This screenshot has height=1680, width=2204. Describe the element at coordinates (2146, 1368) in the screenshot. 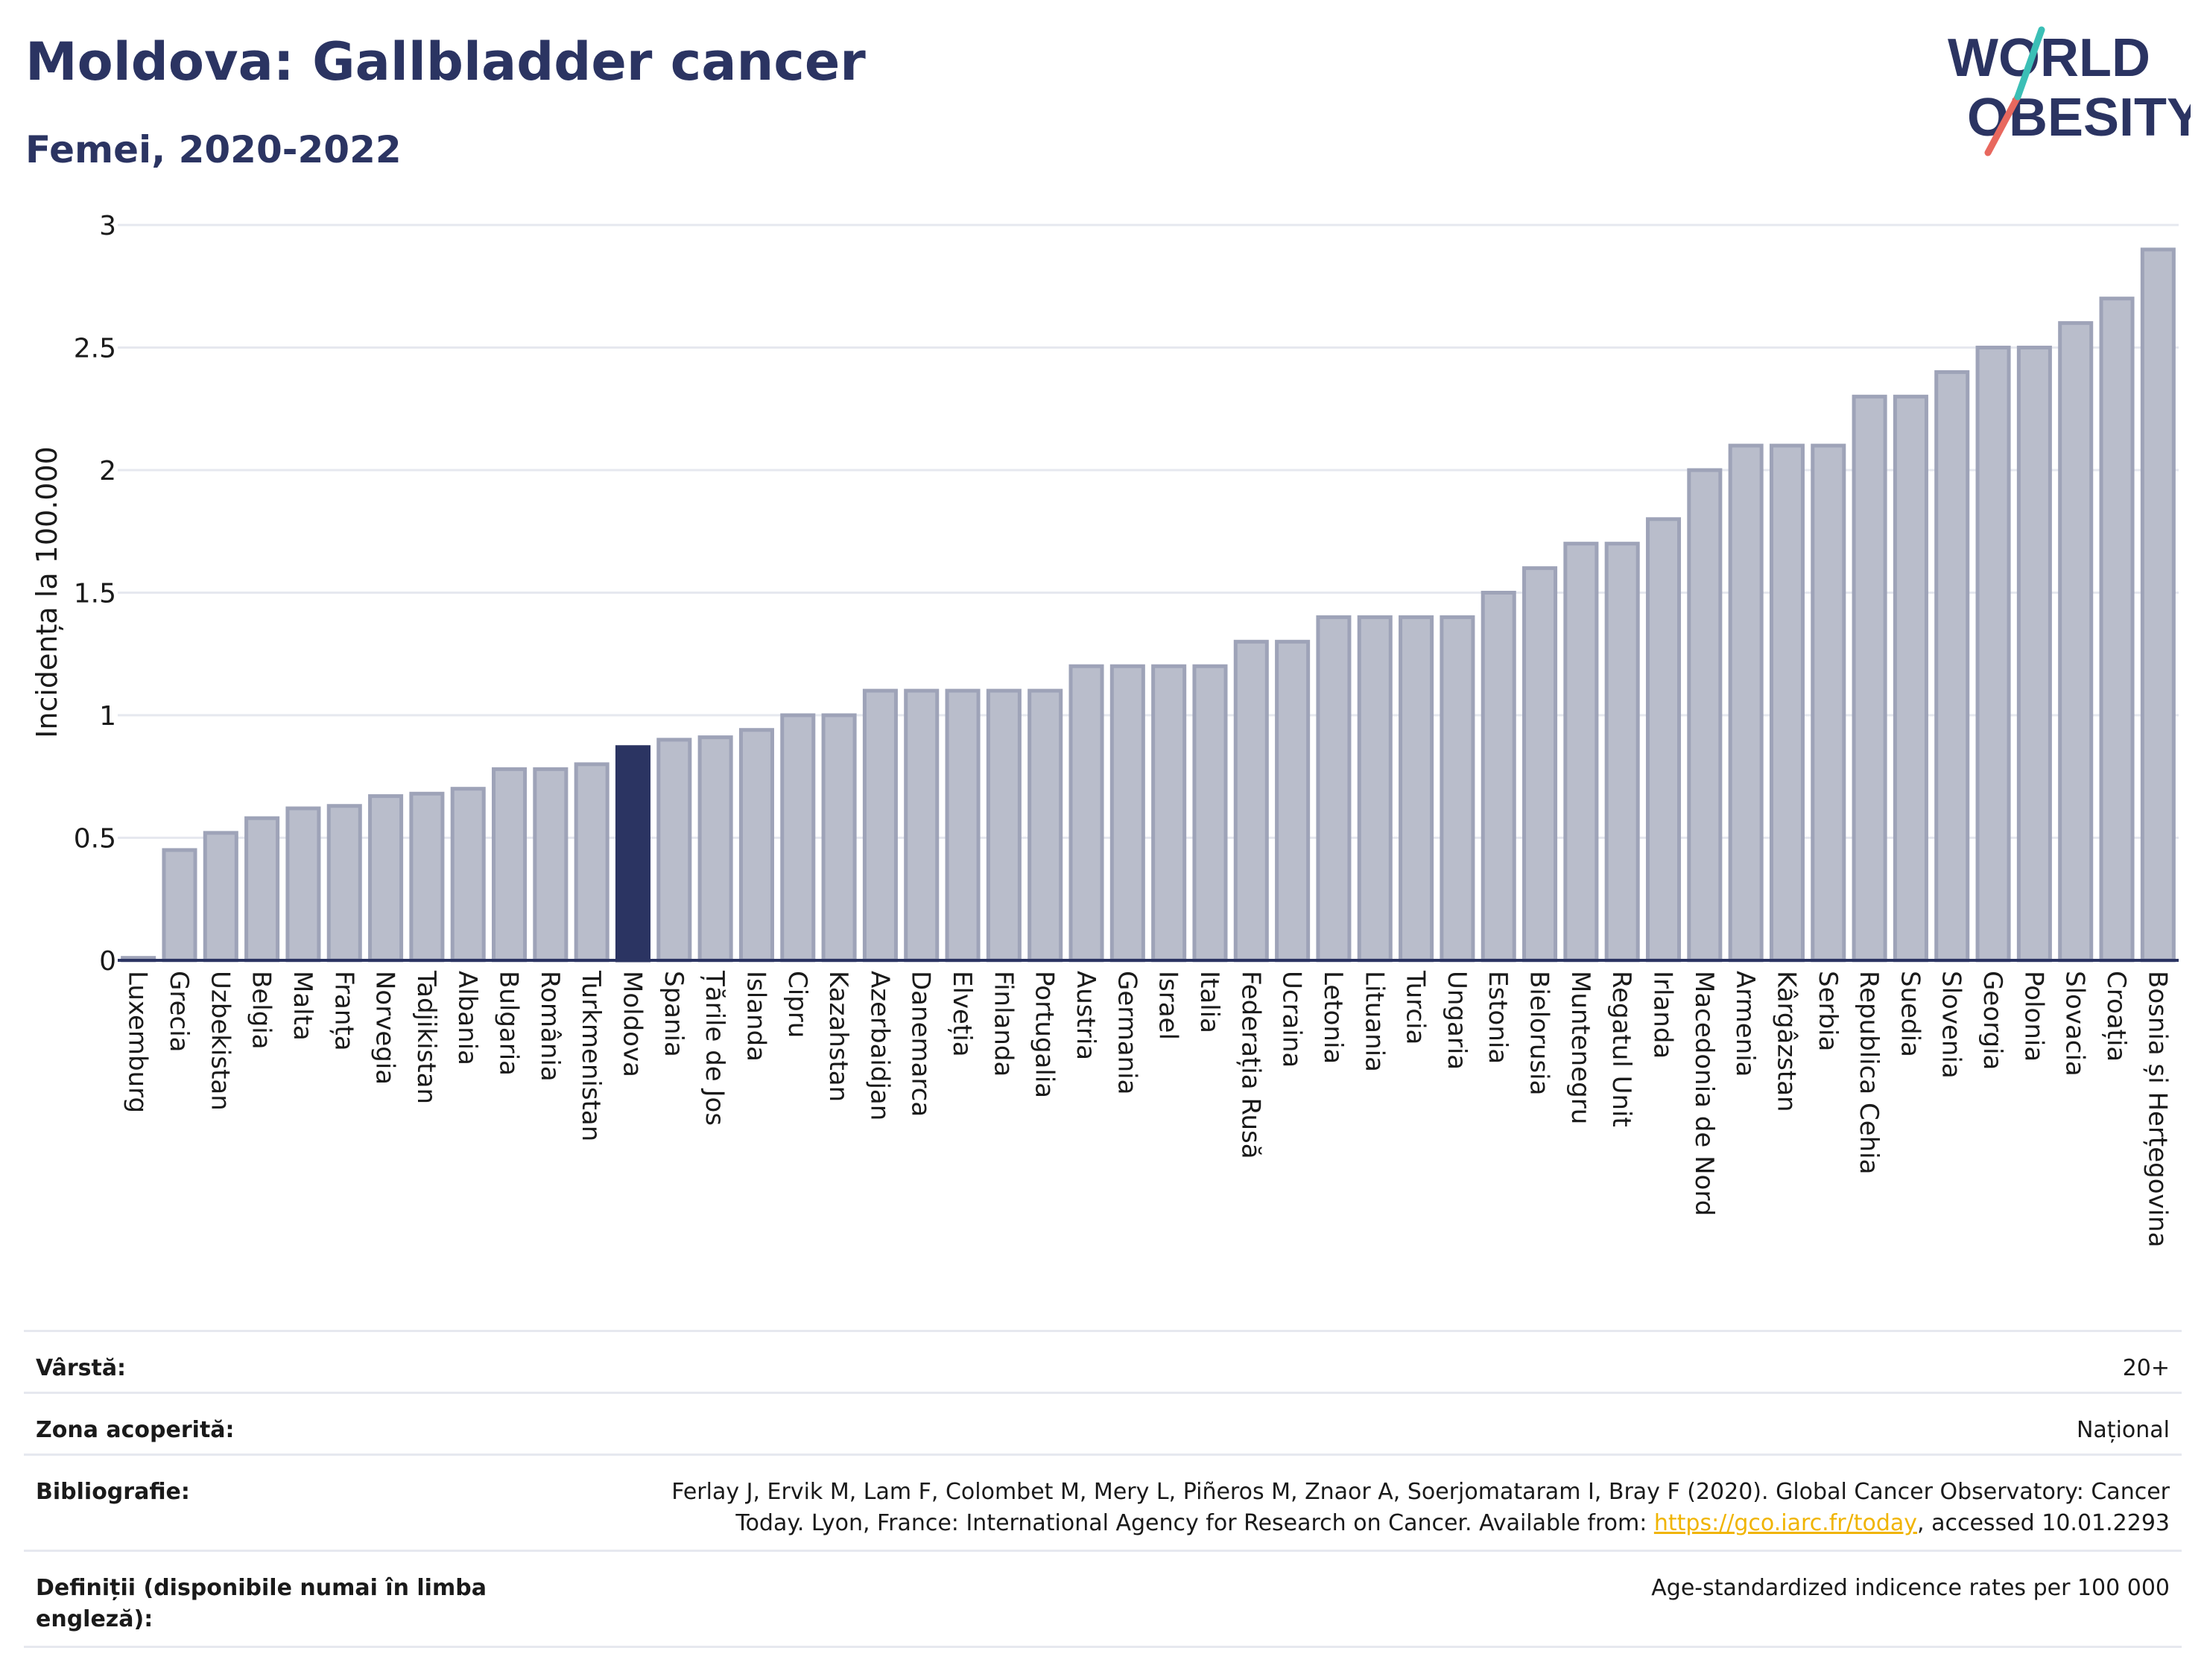

I see `age-value: 20+` at that location.